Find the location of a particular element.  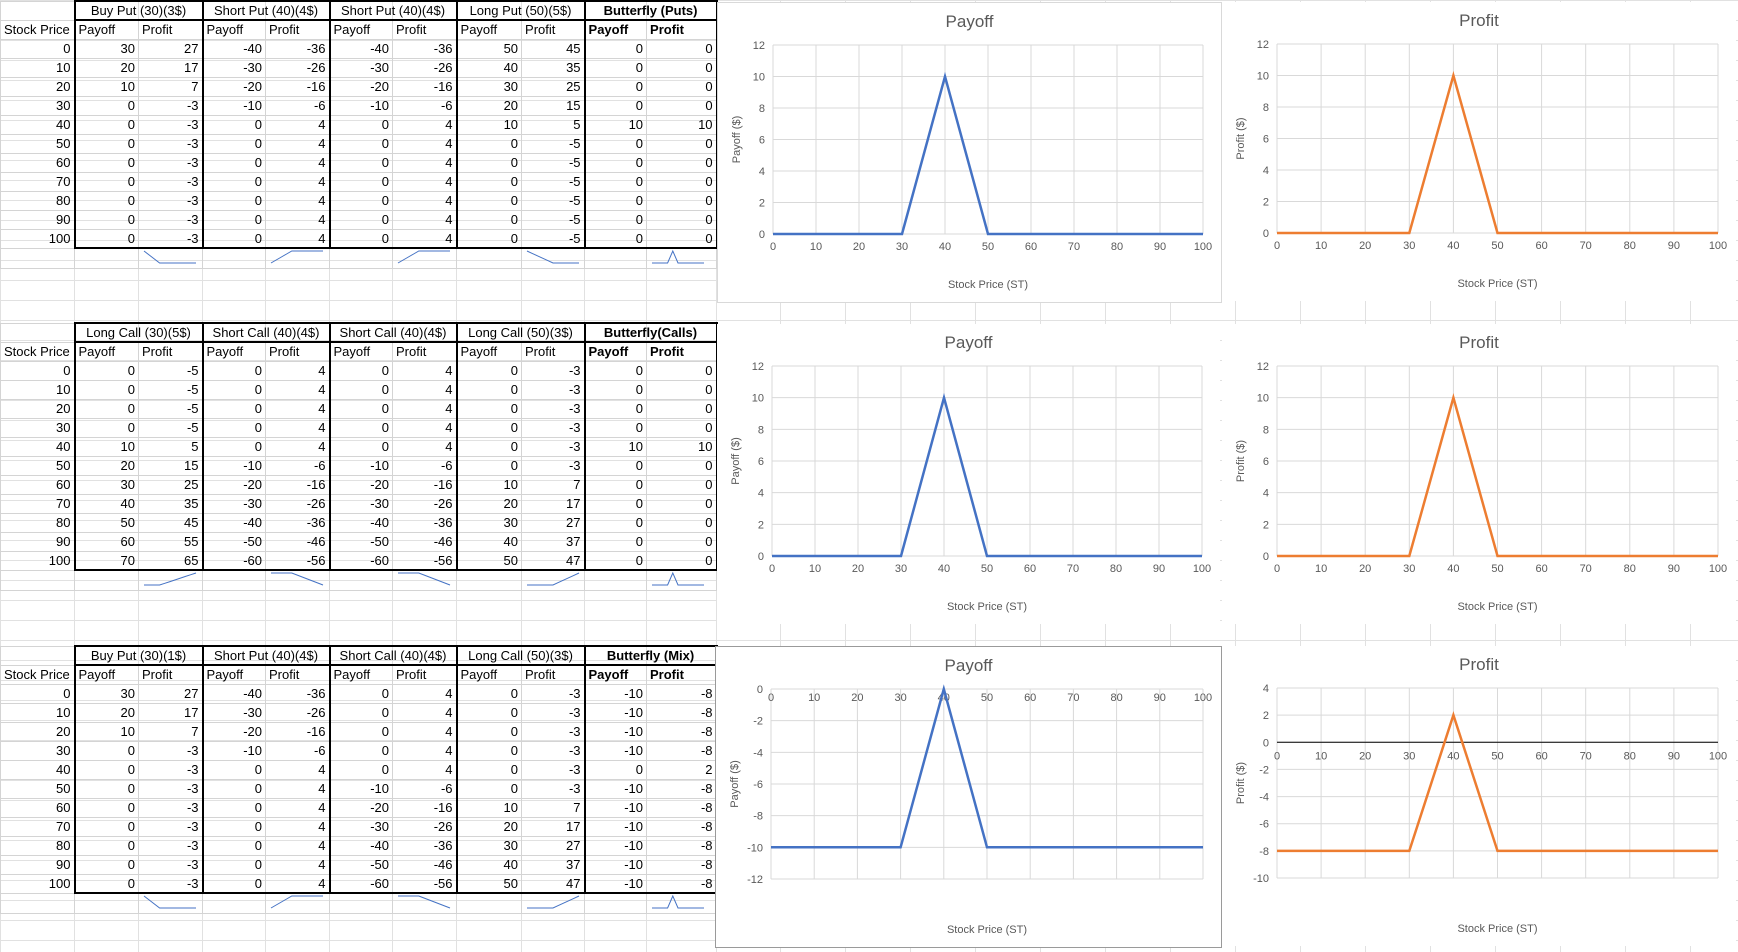

leg-header: Short Call (40)(4$) is located at coordinates (393, 655).